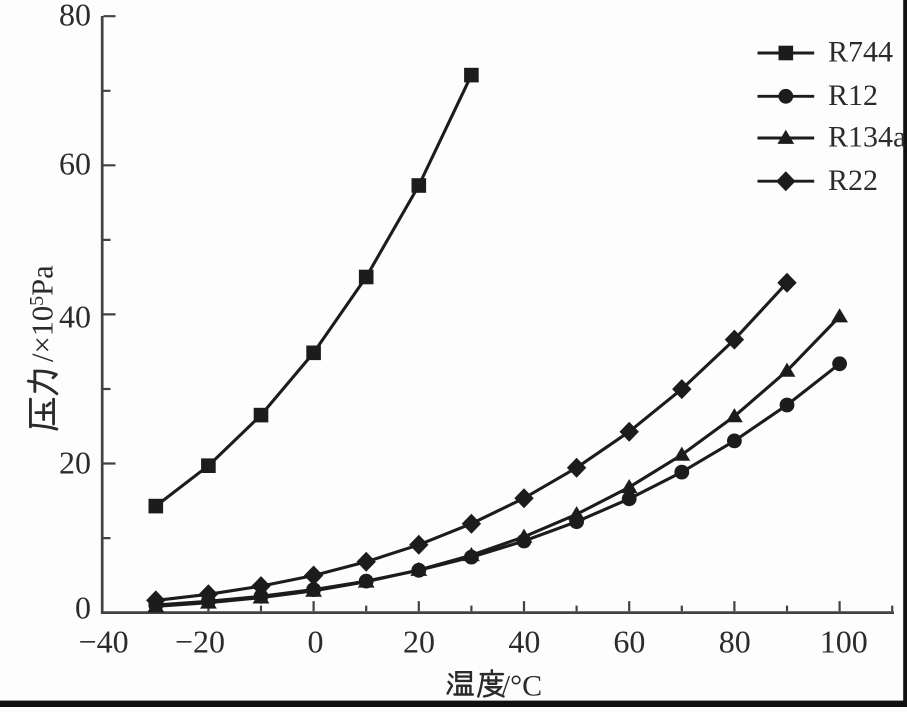  Describe the element at coordinates (522, 685) in the screenshot. I see `svg-text: /°C` at that location.